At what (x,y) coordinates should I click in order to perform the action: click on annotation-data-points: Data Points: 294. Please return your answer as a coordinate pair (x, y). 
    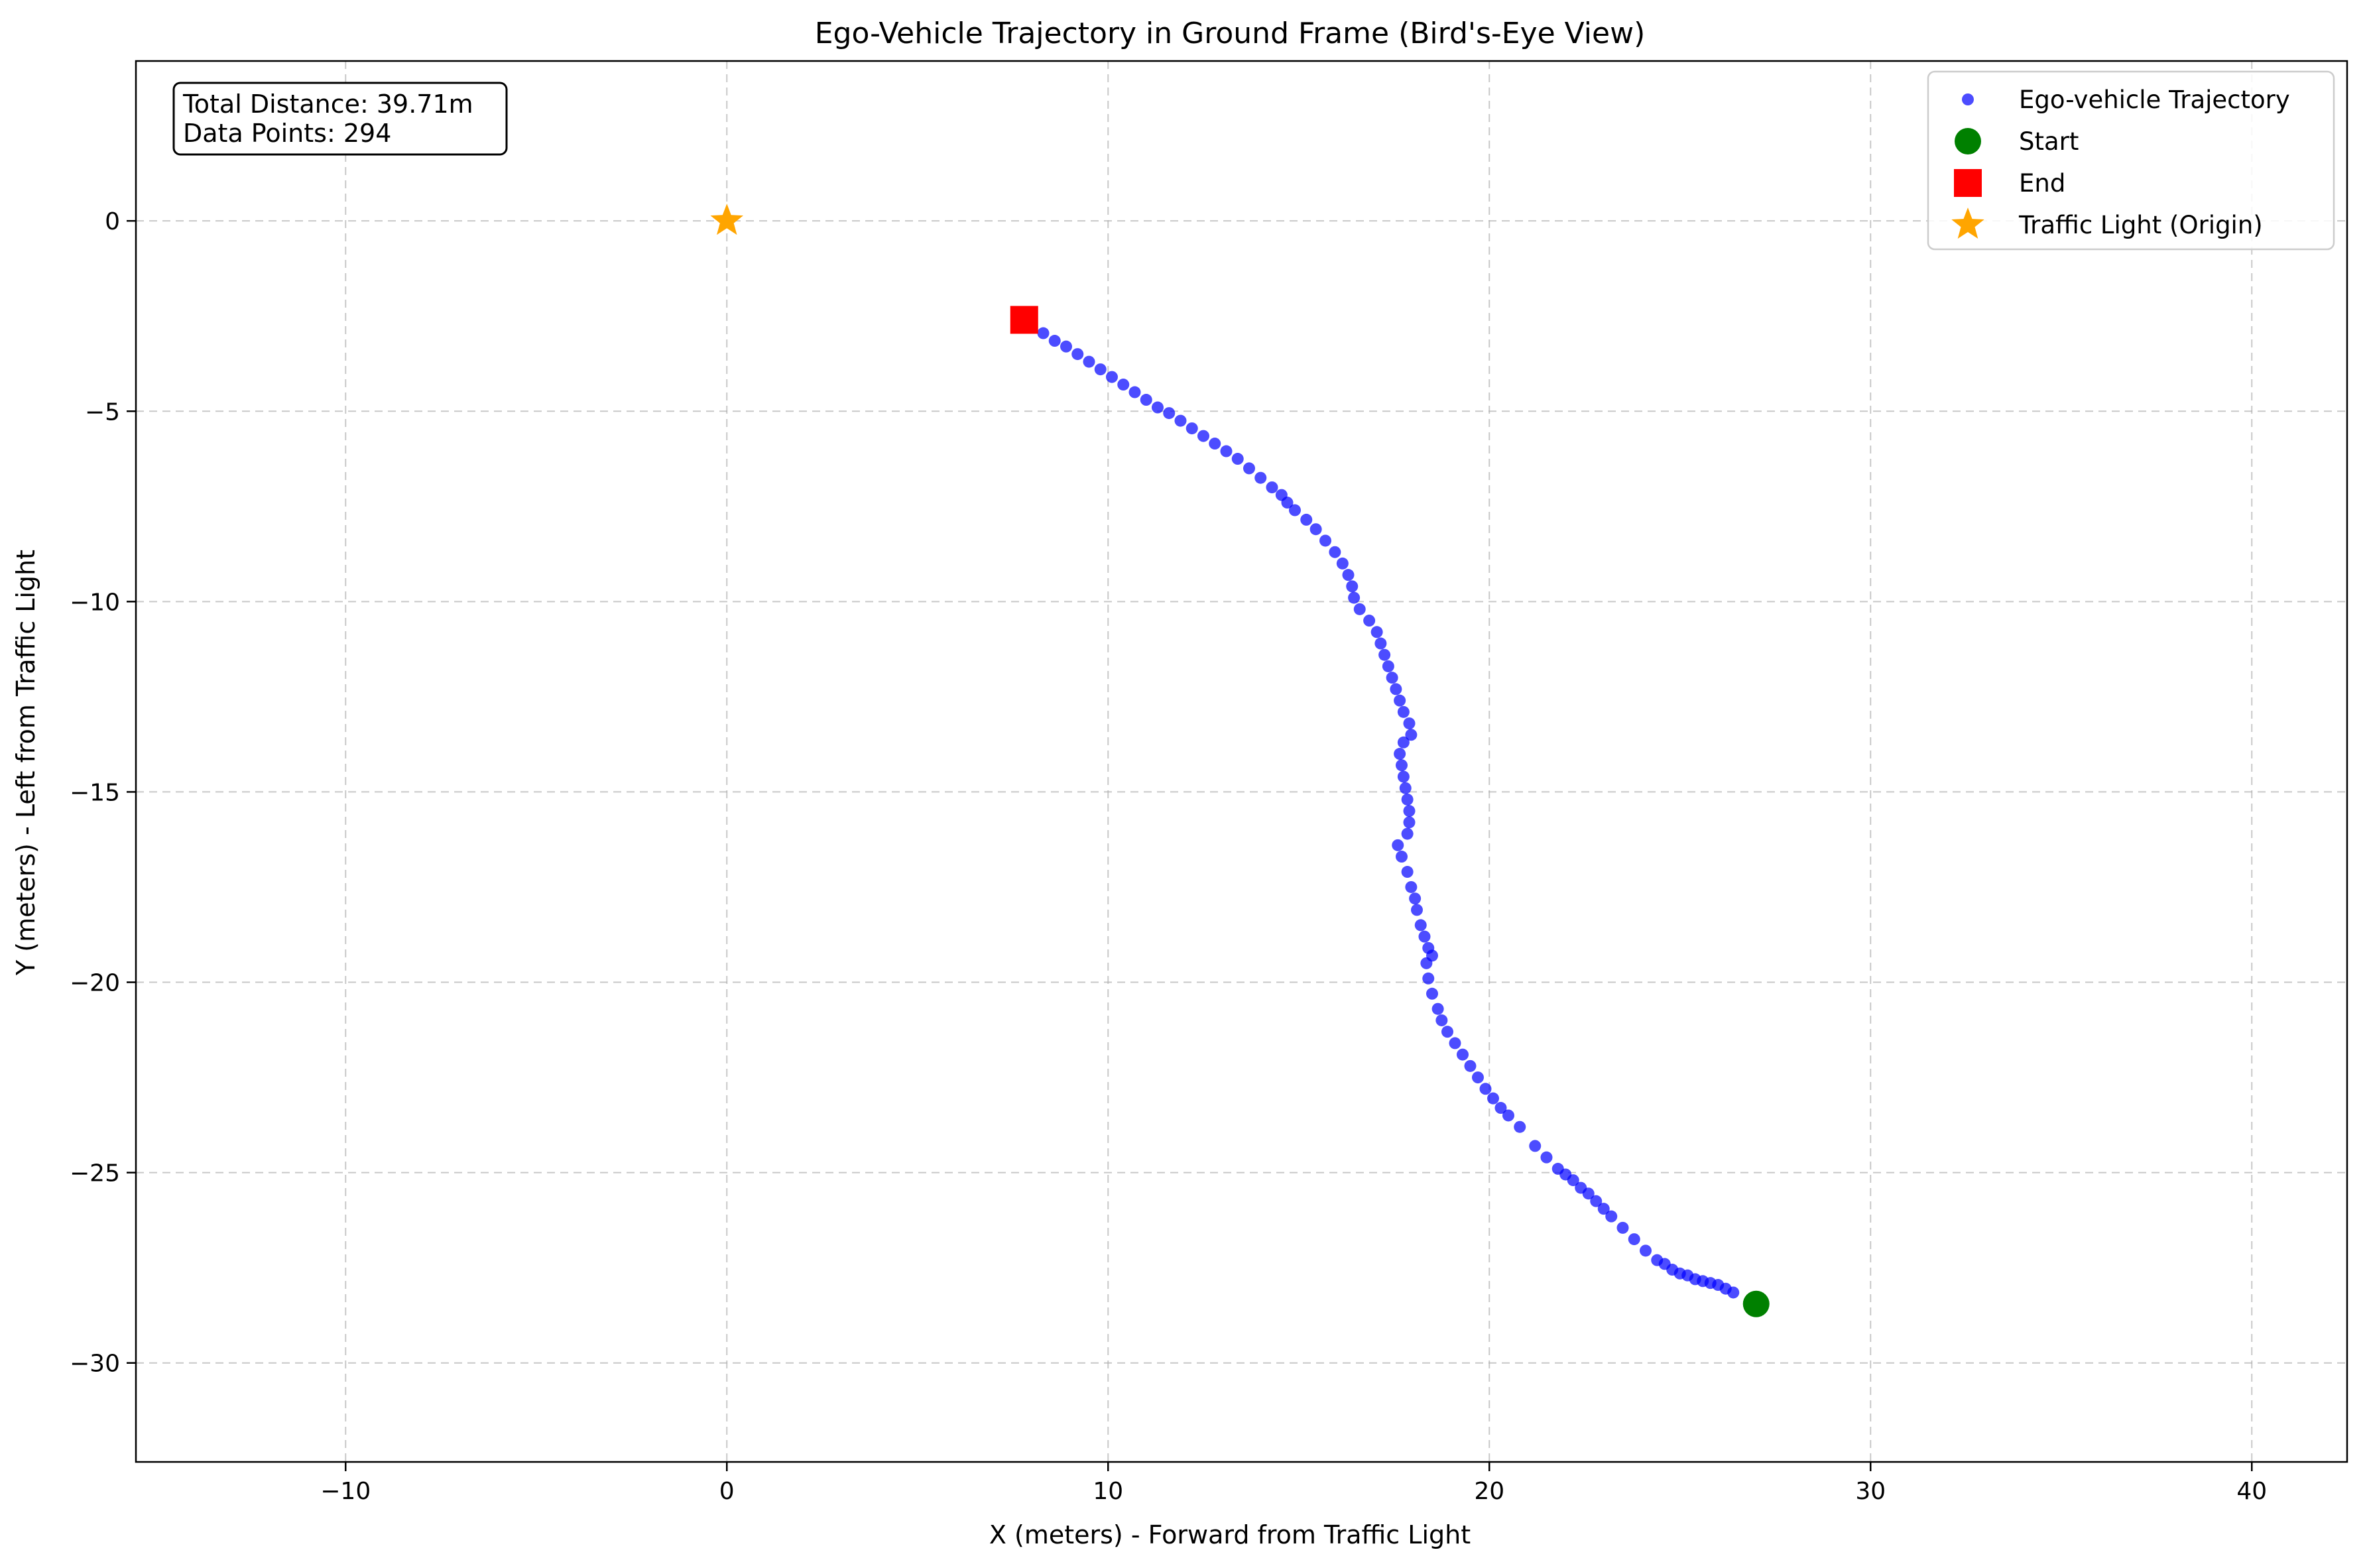
    Looking at the image, I should click on (287, 133).